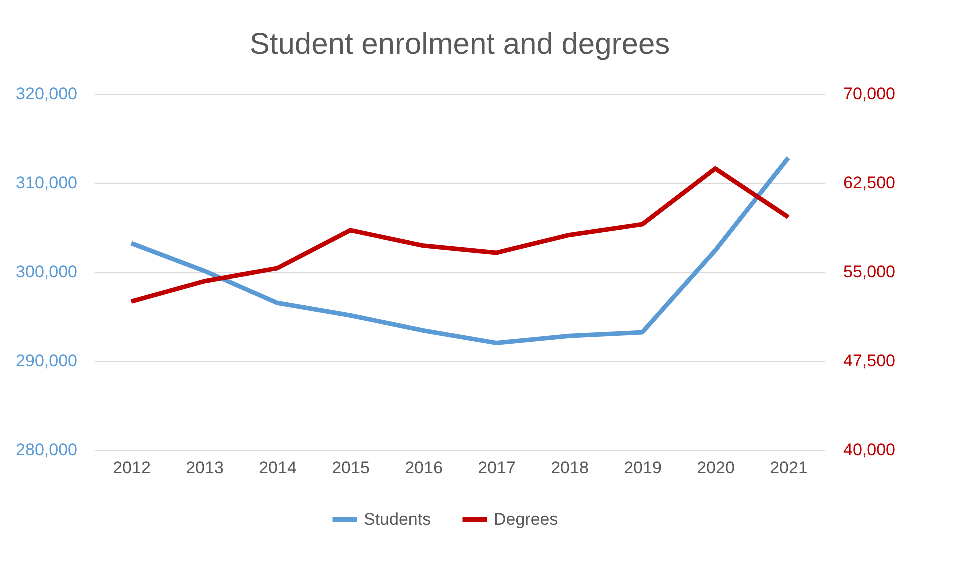 This screenshot has width=958, height=583. Describe the element at coordinates (526, 519) in the screenshot. I see `legend-label: Degrees` at that location.